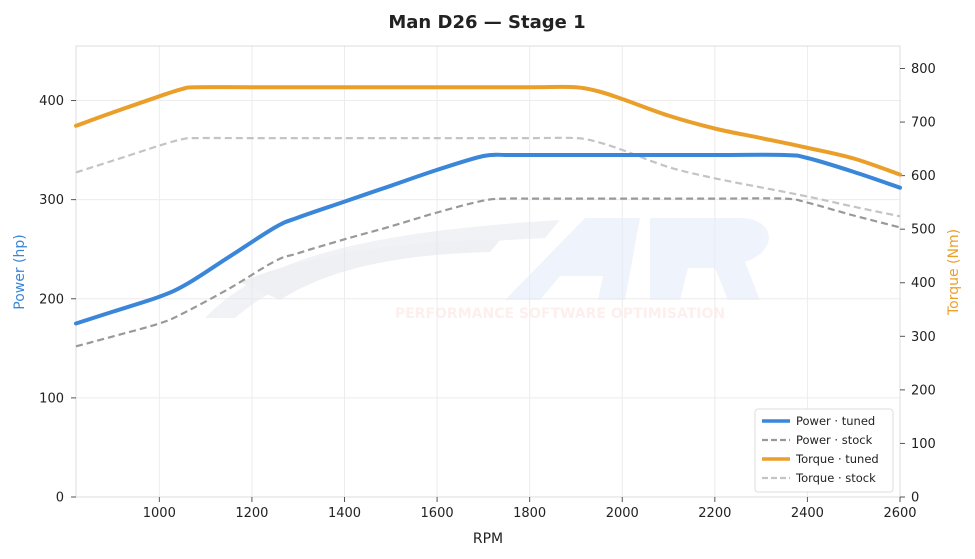 This screenshot has width=975, height=559. Describe the element at coordinates (954, 272) in the screenshot. I see `right-axis-label: Torque (Nm)` at that location.